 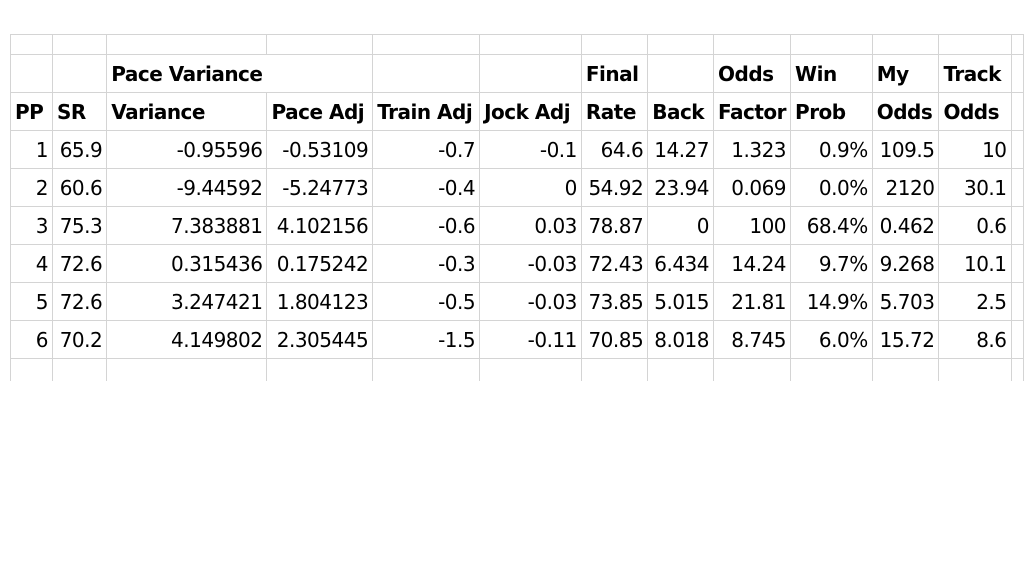 What do you see at coordinates (752, 149) in the screenshot?
I see `cell-factor: 1.323` at bounding box center [752, 149].